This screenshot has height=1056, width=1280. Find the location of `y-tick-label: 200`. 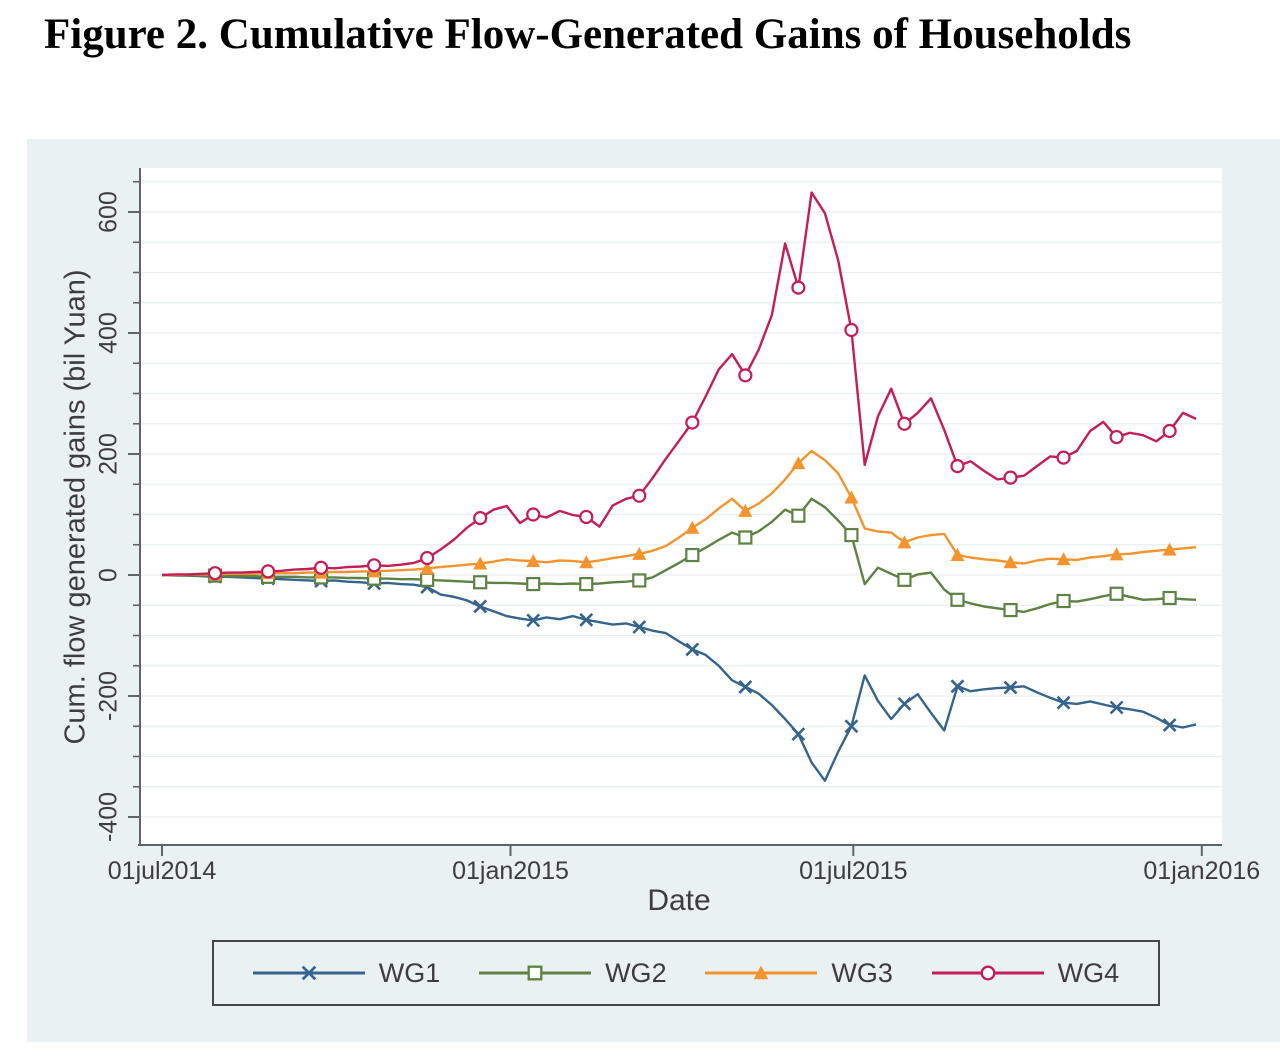

y-tick-label: 200 is located at coordinates (108, 454).